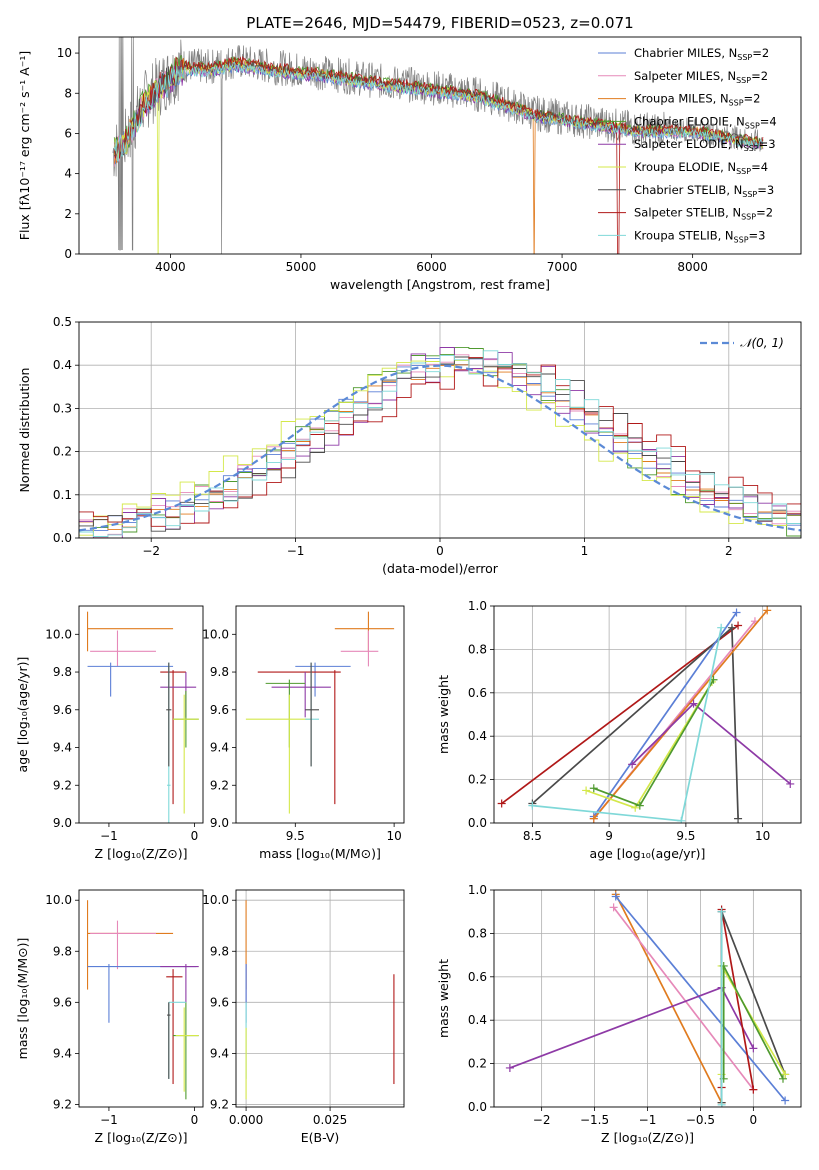  What do you see at coordinates (477, 1020) in the screenshot?
I see `mass-weight-vs-z-ytick-label: 0.4` at bounding box center [477, 1020].